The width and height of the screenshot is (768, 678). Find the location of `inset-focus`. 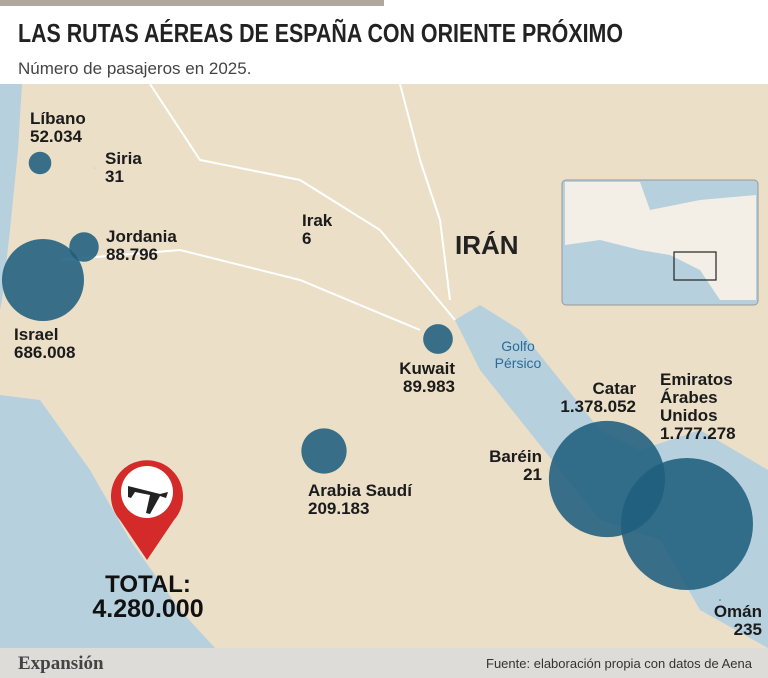

inset-focus is located at coordinates (695, 266).